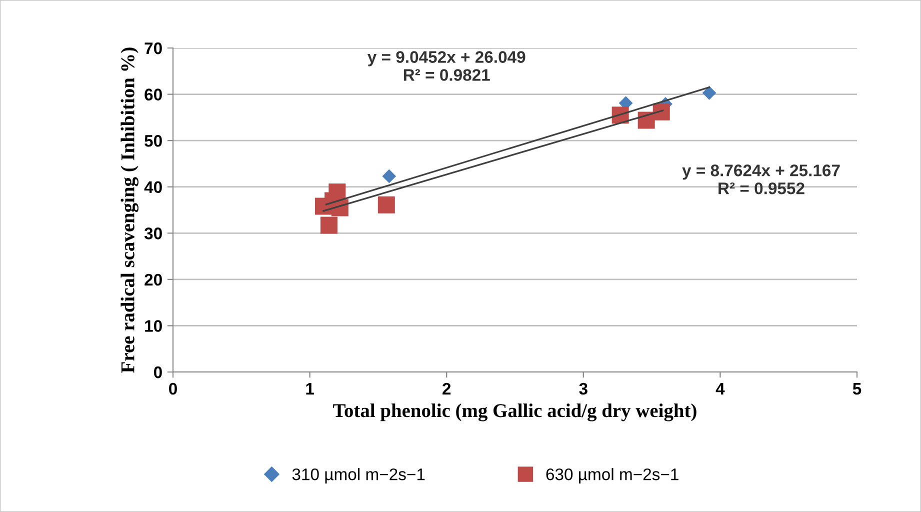  Describe the element at coordinates (761, 179) in the screenshot. I see `annotation: y = 8.7624x + 25.167 R² = 0.9552` at that location.